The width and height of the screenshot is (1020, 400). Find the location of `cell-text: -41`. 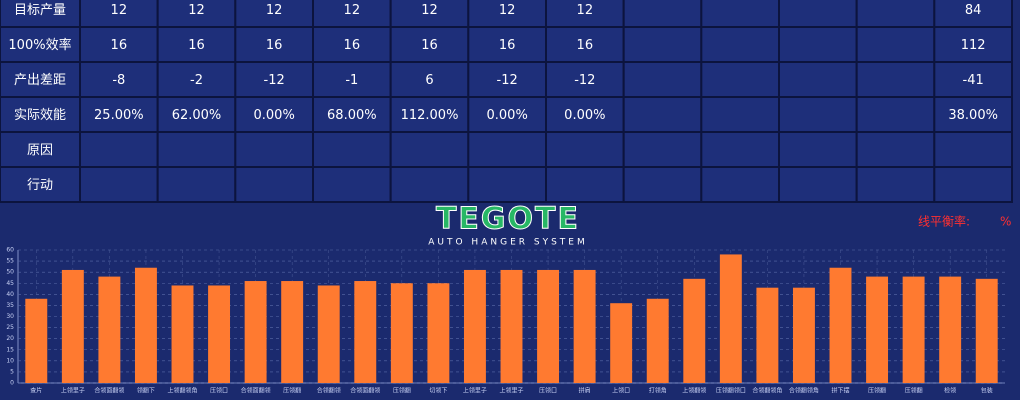

cell-text: -41 is located at coordinates (973, 80).